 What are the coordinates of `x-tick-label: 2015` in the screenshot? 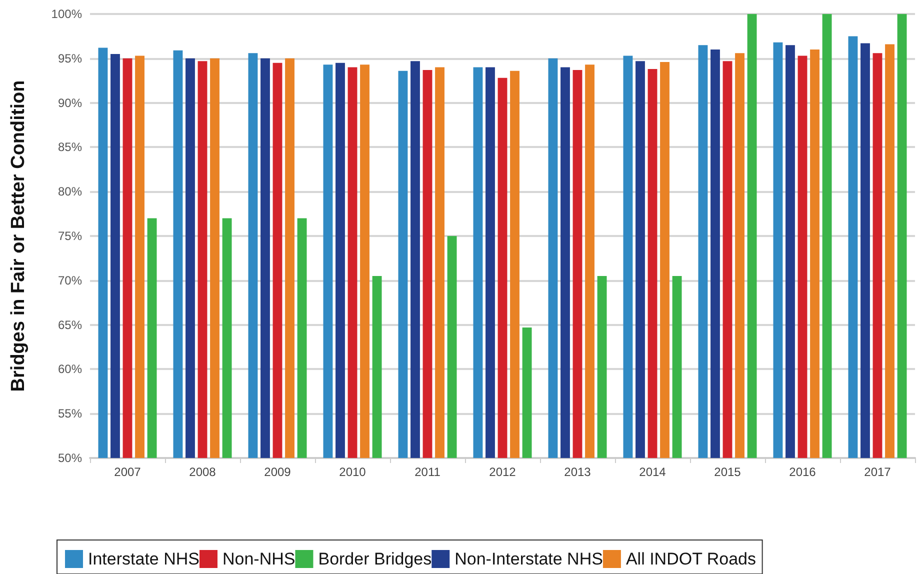 It's located at (728, 472).